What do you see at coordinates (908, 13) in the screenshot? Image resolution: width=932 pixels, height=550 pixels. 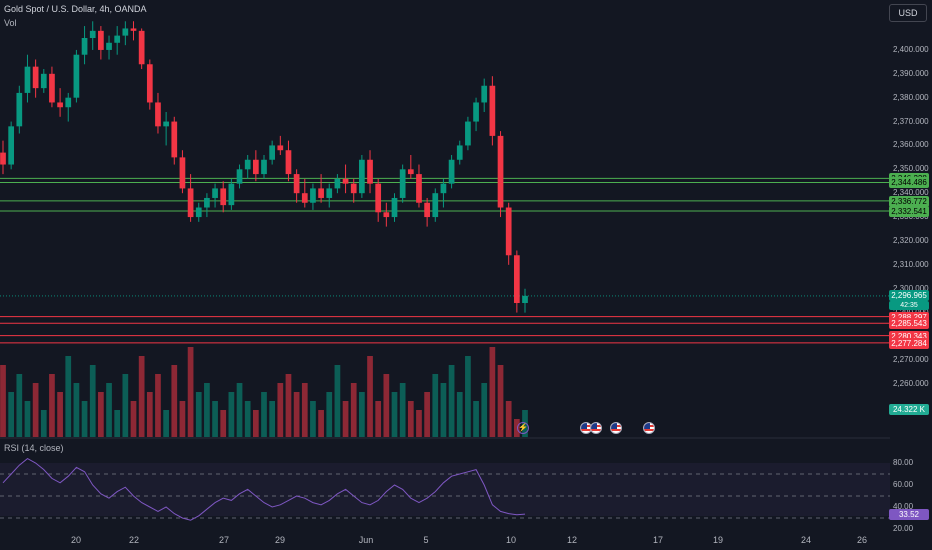 I see `currency-button: USD` at bounding box center [908, 13].